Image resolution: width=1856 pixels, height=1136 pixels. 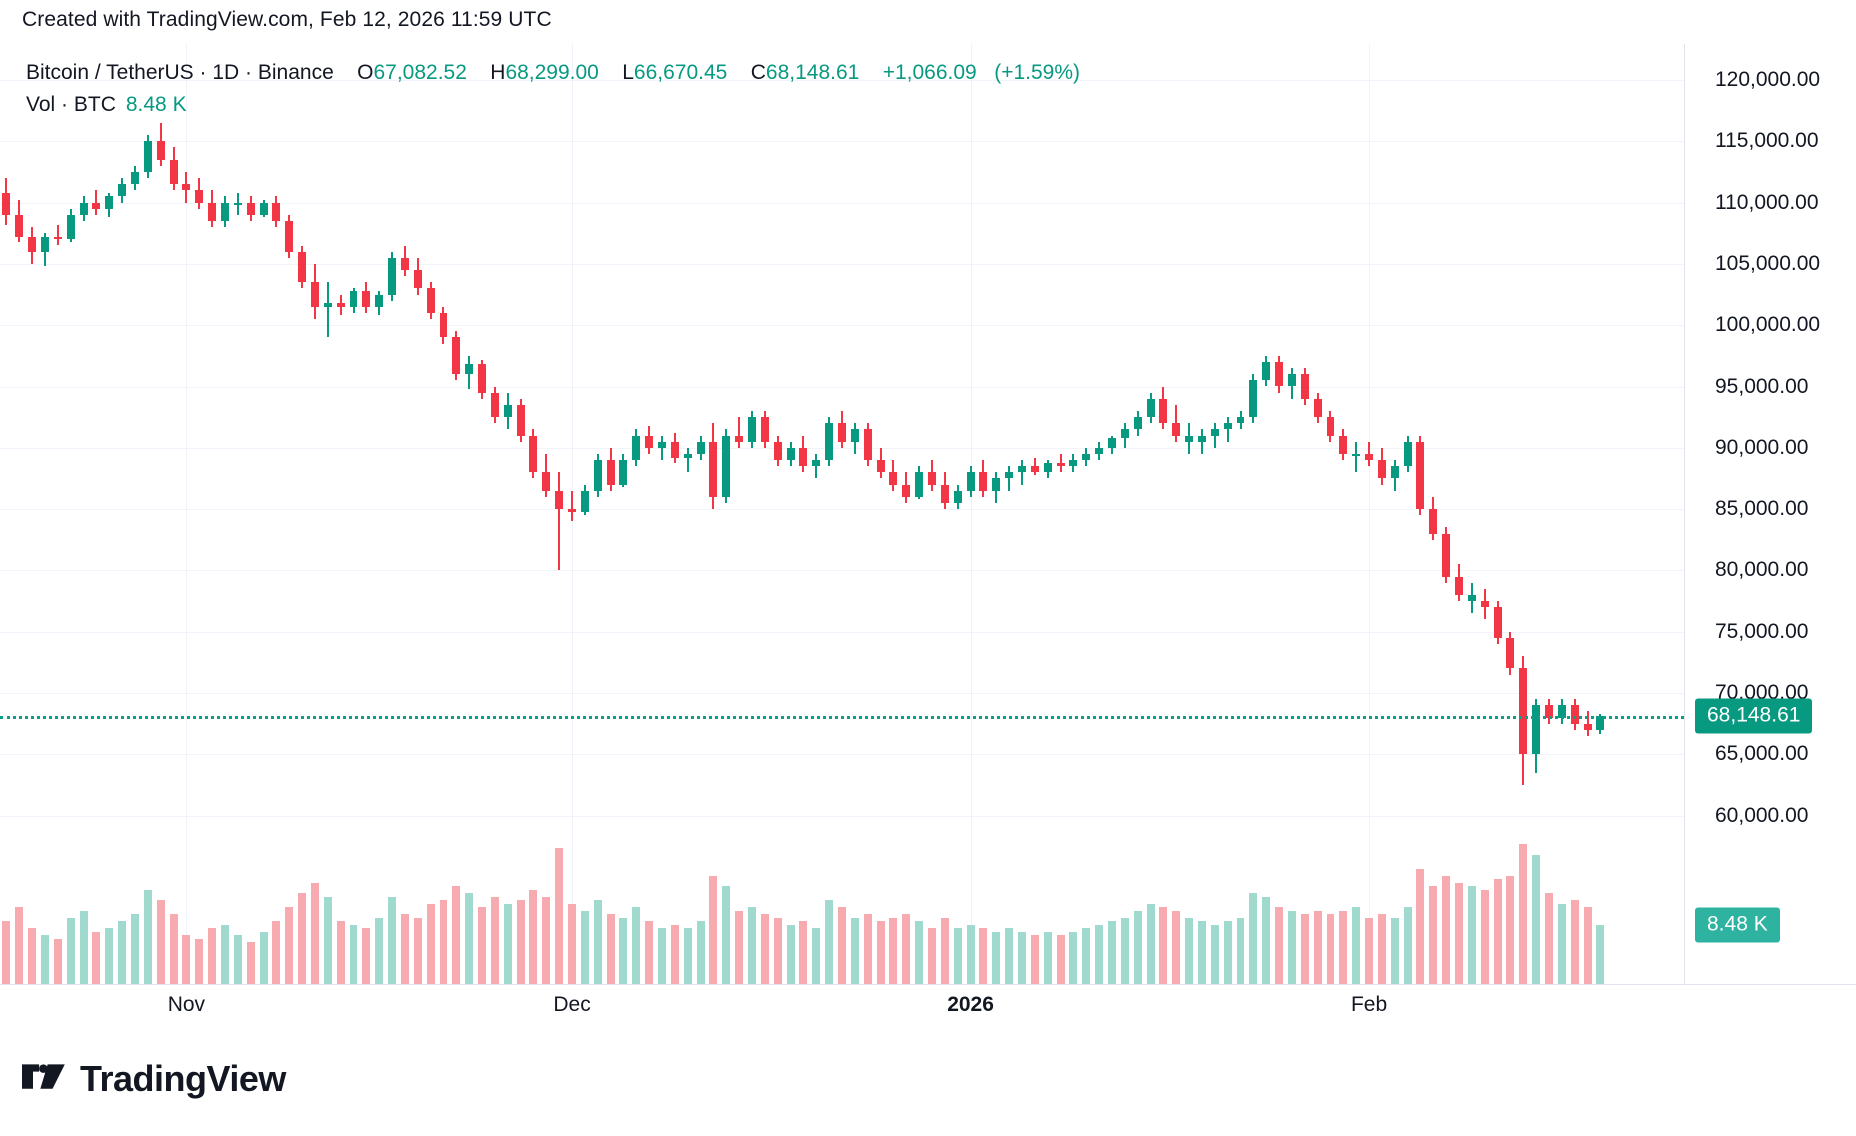 I want to click on time-axis-tick: Feb, so click(x=1369, y=1004).